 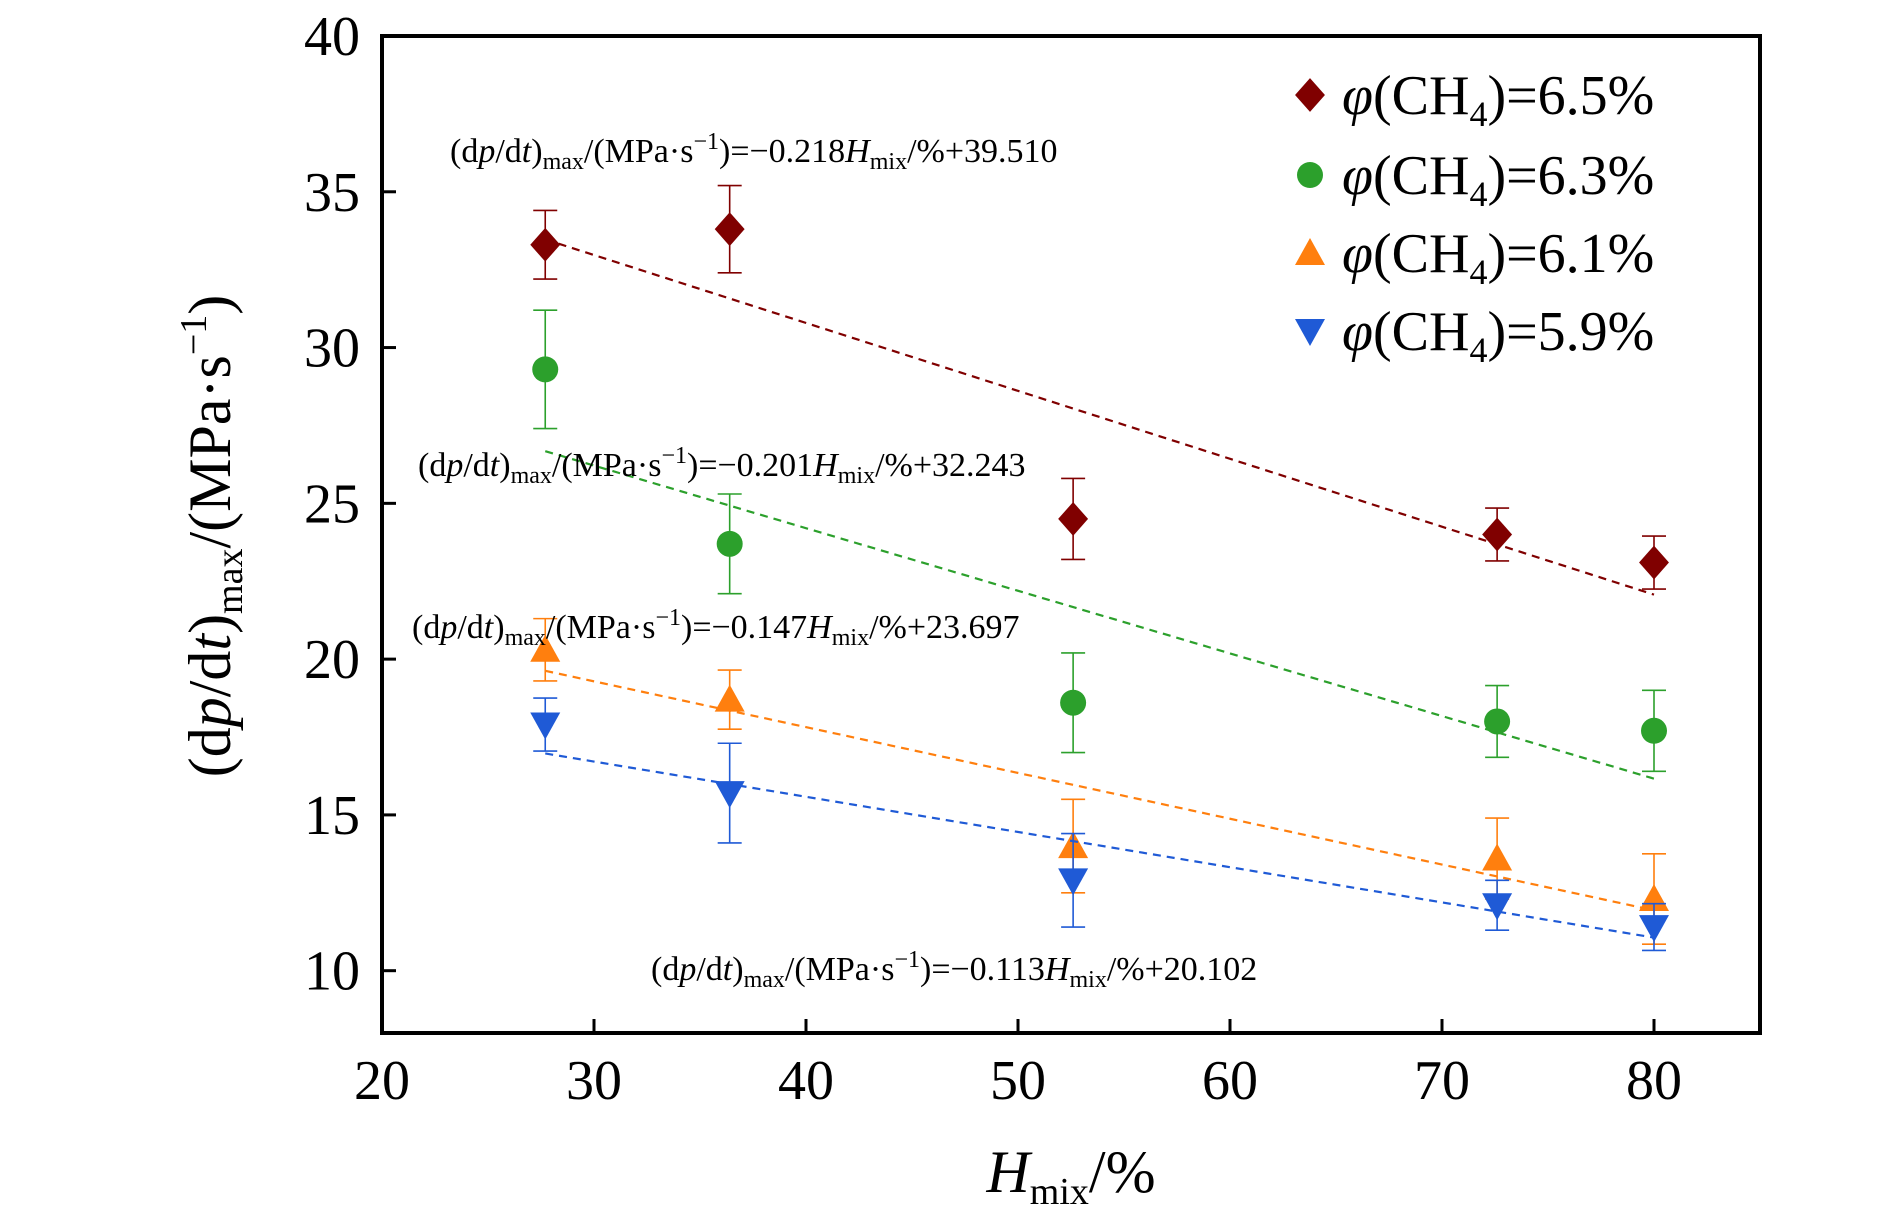 I want to click on legend2-post: )=6.3%, so click(x=1570, y=176).